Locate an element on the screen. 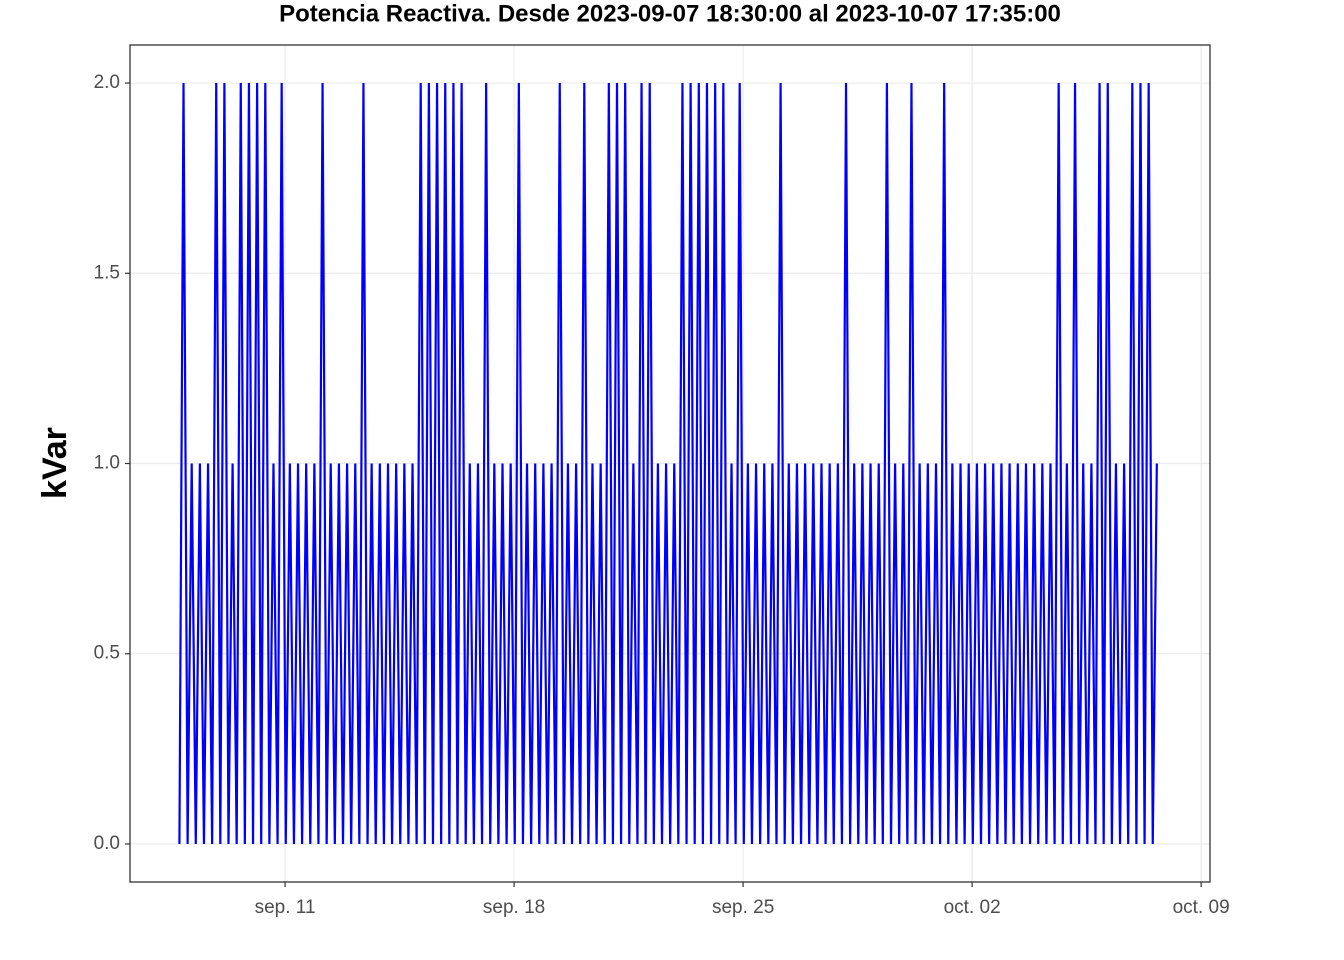 This screenshot has width=1344, height=960. y-tick-label: 0.5 is located at coordinates (107, 653).